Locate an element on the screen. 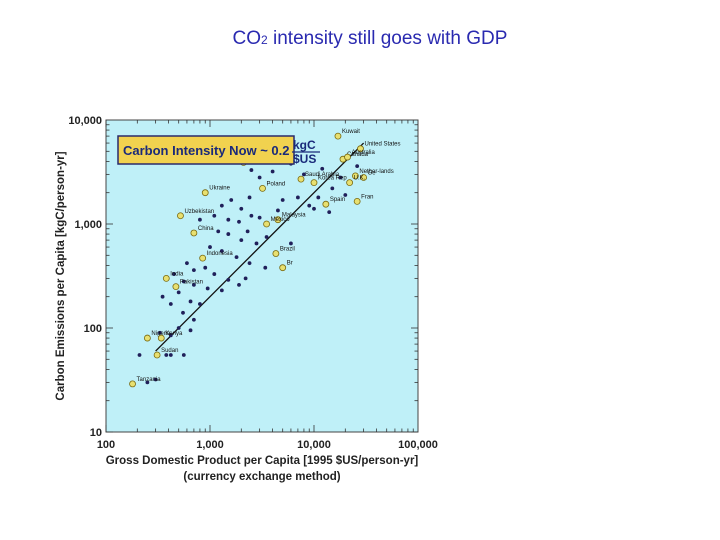 The height and width of the screenshot is (540, 720). x-tick-label: 100,000 is located at coordinates (418, 445).